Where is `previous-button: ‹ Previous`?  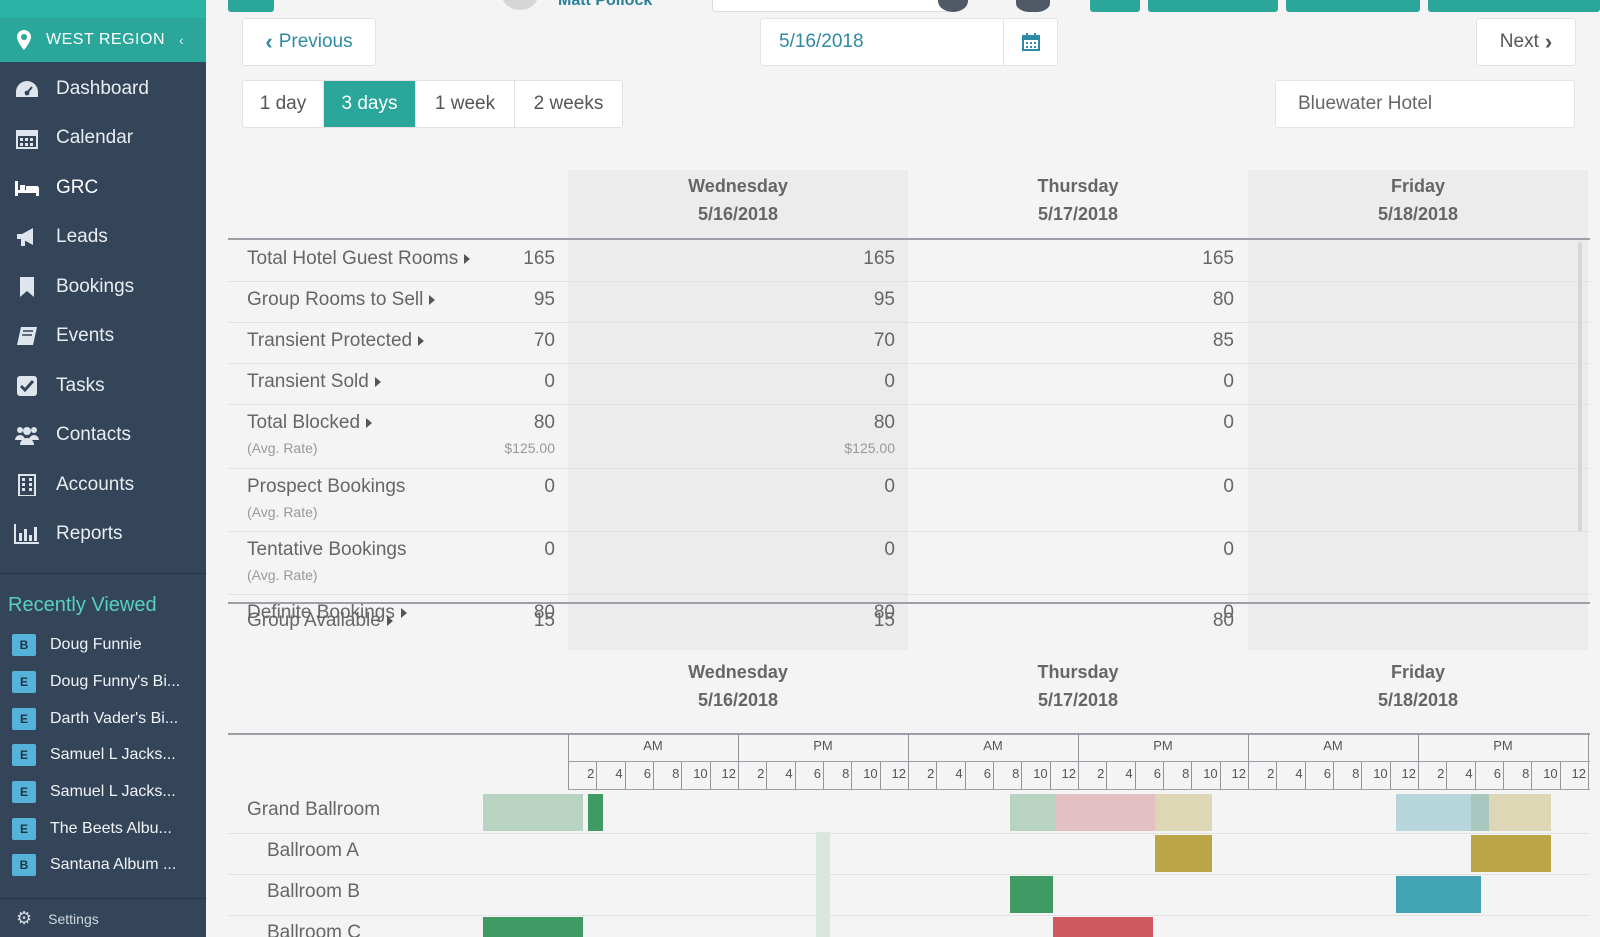
previous-button: ‹ Previous is located at coordinates (309, 42).